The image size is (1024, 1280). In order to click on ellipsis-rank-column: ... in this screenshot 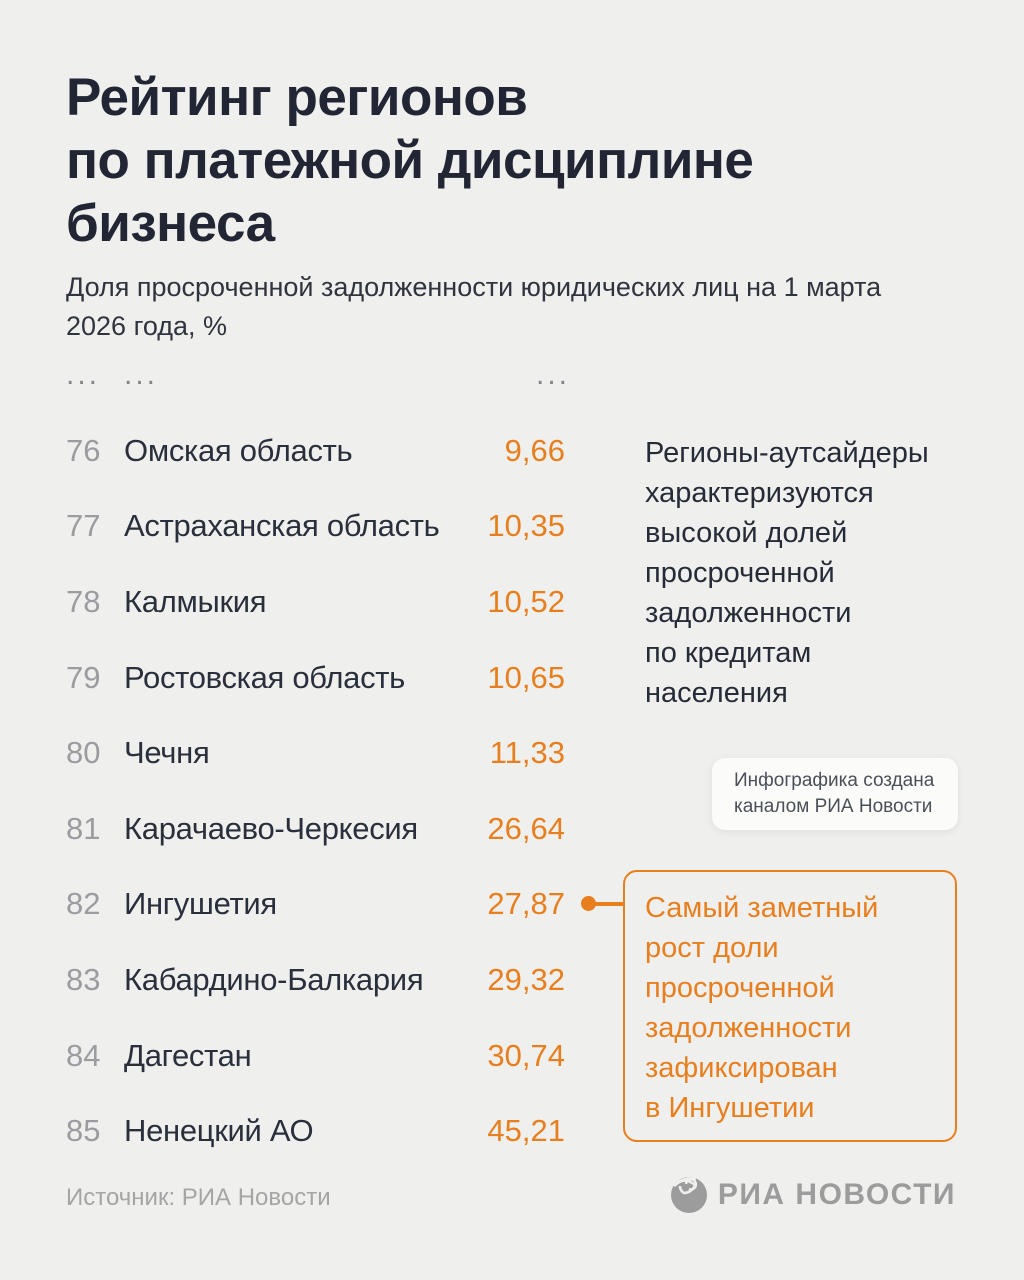, I will do `click(83, 374)`.